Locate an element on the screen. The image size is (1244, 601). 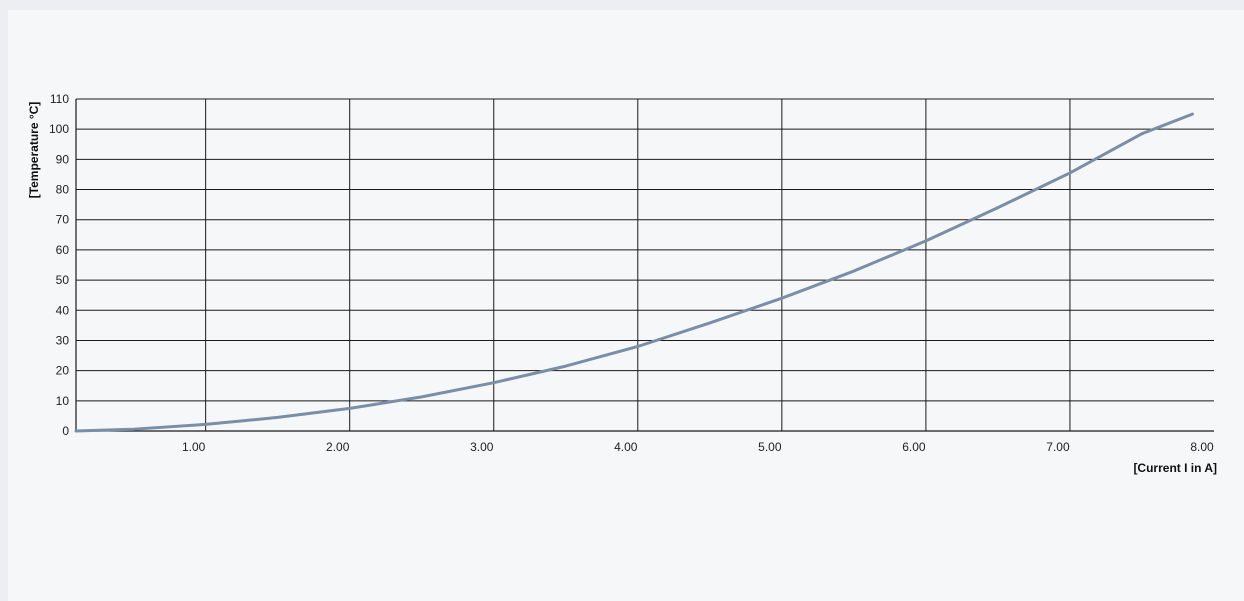
x-tick-label-3.00: 3.00 is located at coordinates (482, 447).